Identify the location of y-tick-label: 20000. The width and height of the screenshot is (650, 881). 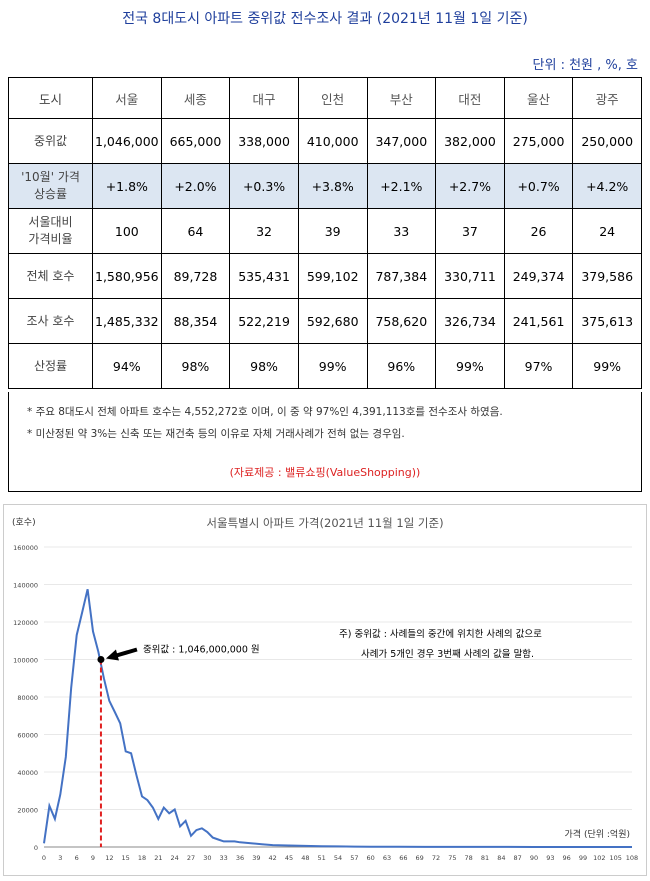
(27, 811).